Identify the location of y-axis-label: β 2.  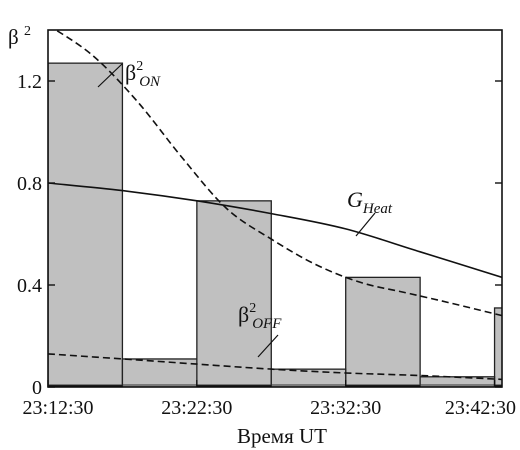
(19, 36).